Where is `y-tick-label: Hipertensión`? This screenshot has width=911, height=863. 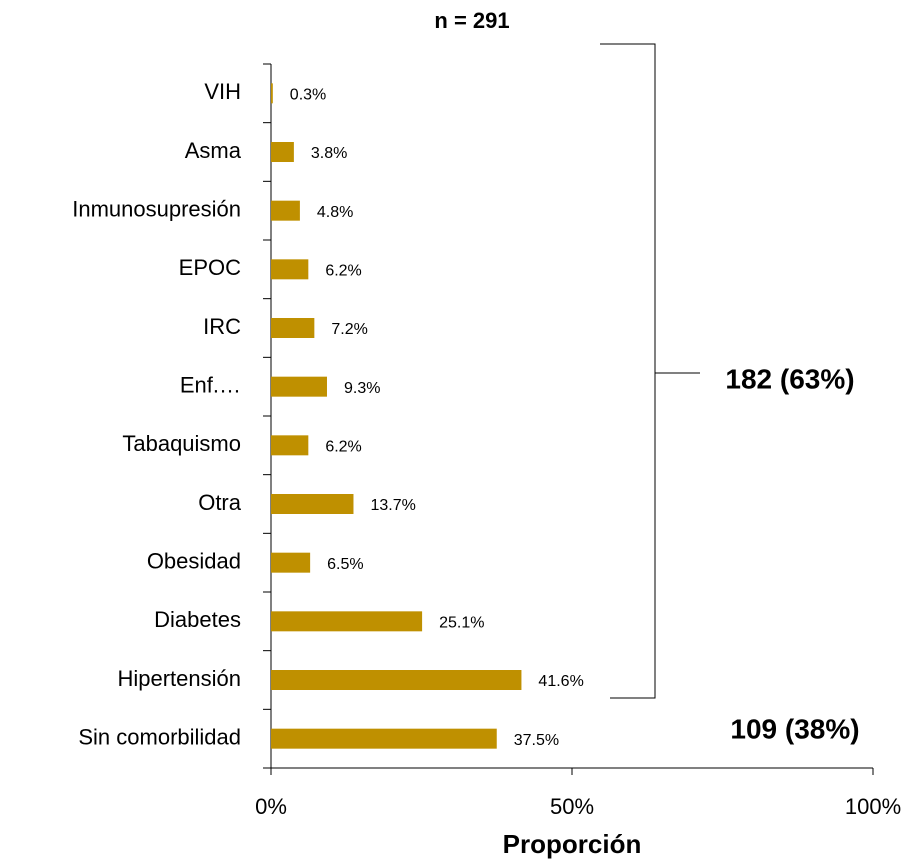 y-tick-label: Hipertensión is located at coordinates (179, 678).